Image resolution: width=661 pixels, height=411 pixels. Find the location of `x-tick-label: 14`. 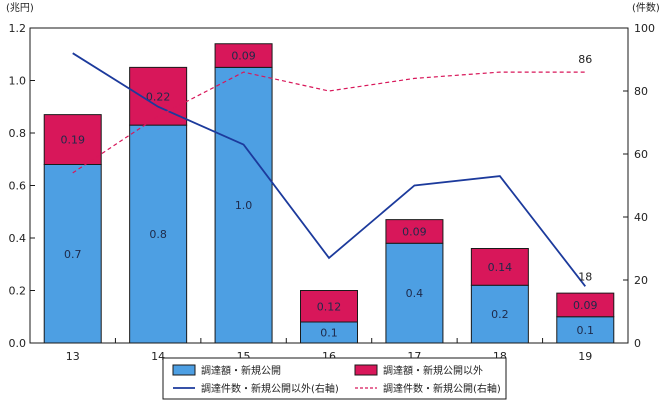

x-tick-label: 14 is located at coordinates (158, 356).